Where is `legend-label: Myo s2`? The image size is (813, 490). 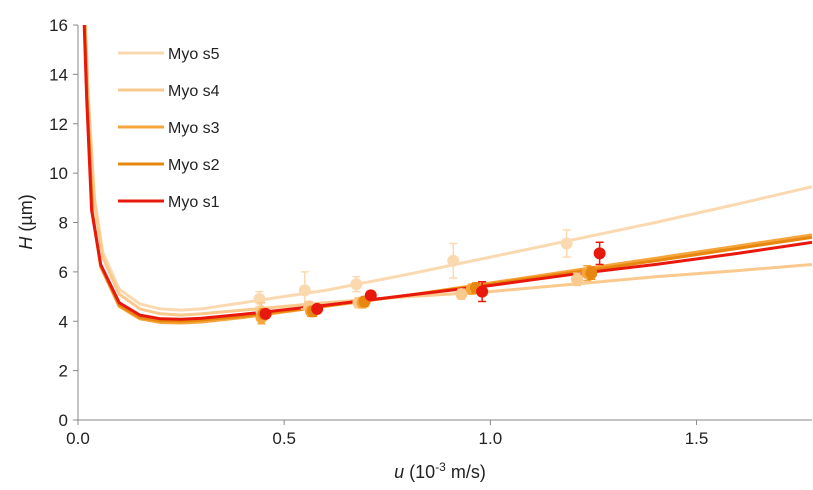
legend-label: Myo s2 is located at coordinates (194, 165).